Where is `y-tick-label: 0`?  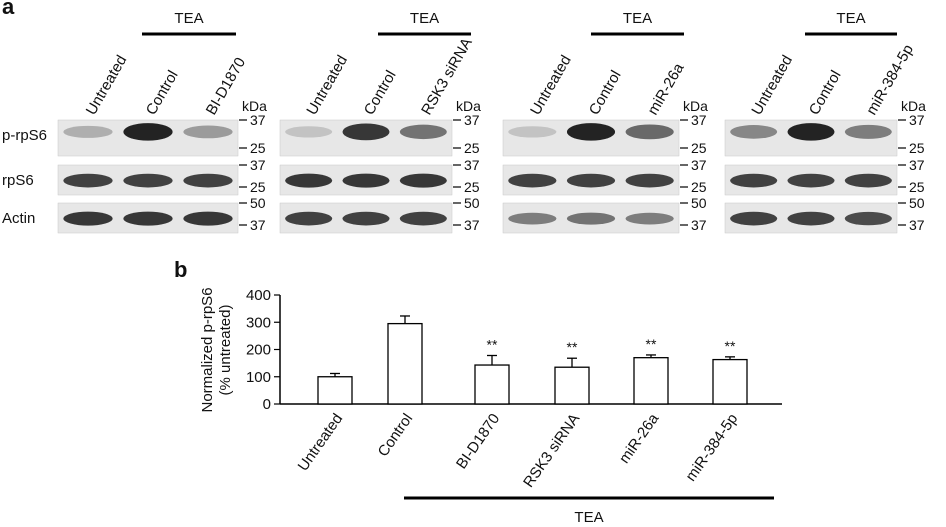 y-tick-label: 0 is located at coordinates (267, 404).